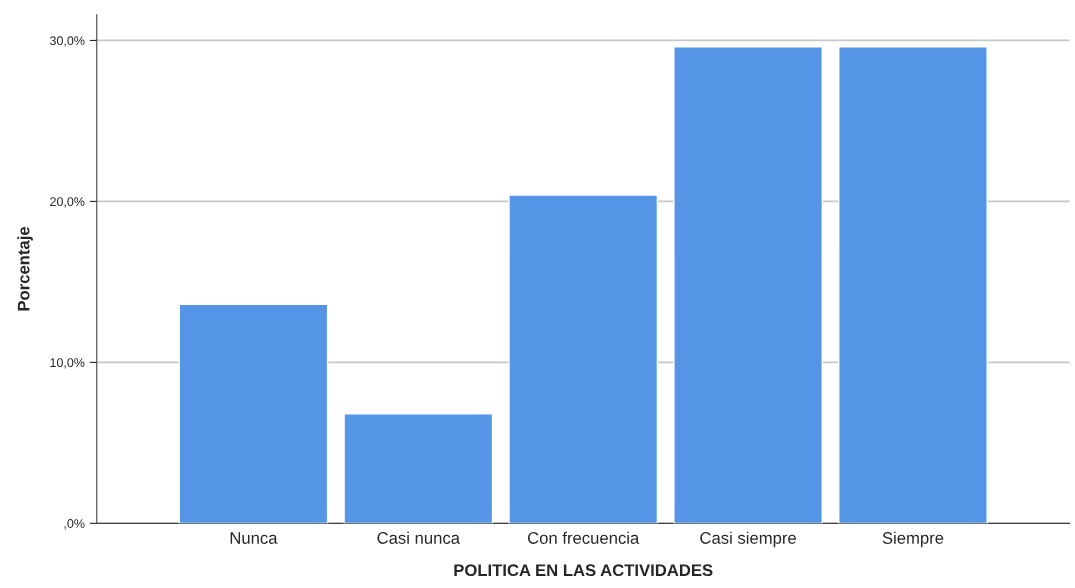 The height and width of the screenshot is (588, 1075). What do you see at coordinates (418, 537) in the screenshot?
I see `x-tick-label: Casi nunca` at bounding box center [418, 537].